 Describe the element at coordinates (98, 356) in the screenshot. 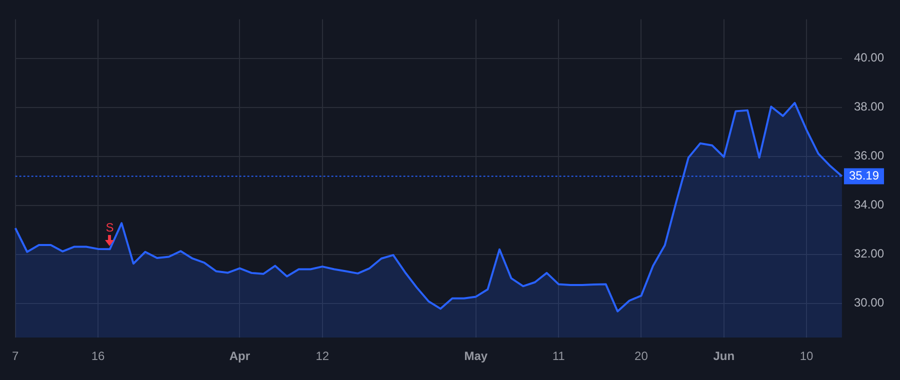

I see `x-tick-label: 16` at that location.